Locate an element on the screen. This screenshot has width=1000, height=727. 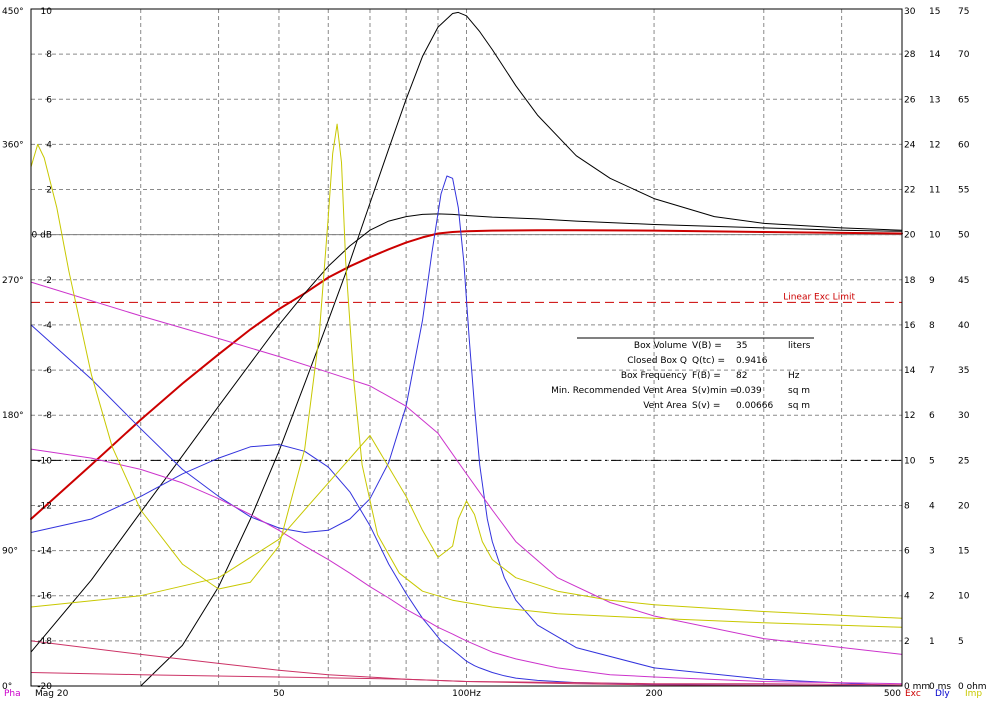
excursion-tick-label: 0 mm is located at coordinates (917, 687).